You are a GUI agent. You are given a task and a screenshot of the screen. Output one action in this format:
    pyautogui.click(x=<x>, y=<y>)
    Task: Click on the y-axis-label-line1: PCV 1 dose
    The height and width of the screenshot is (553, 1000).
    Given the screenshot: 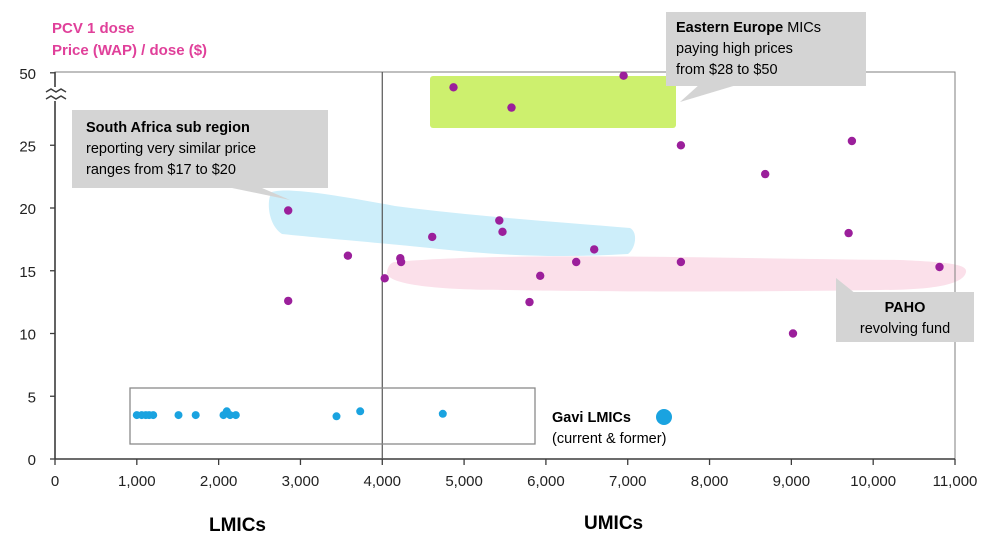 What is the action you would take?
    pyautogui.click(x=93, y=28)
    